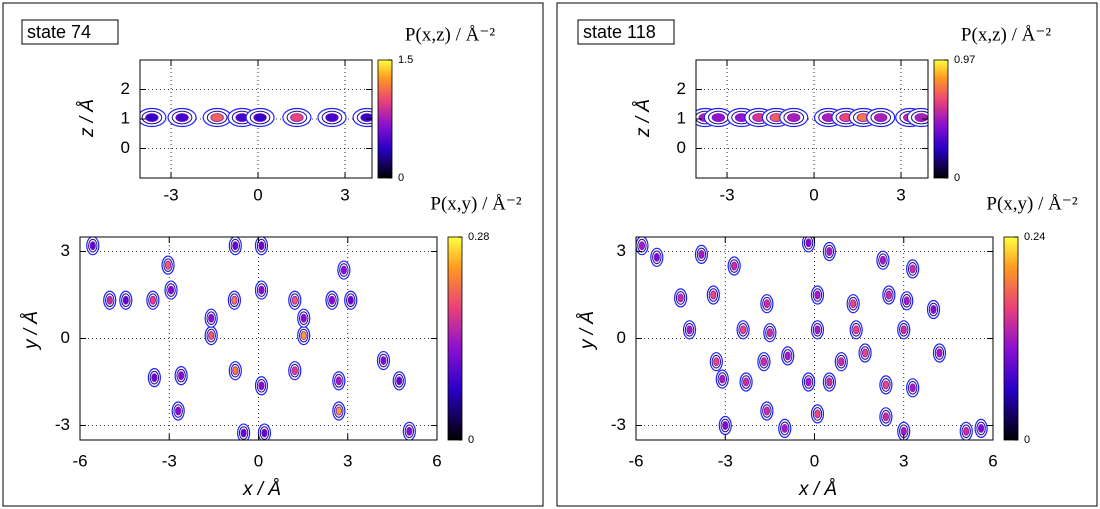  What do you see at coordinates (125, 88) in the screenshot?
I see `y-tick-label: 2` at bounding box center [125, 88].